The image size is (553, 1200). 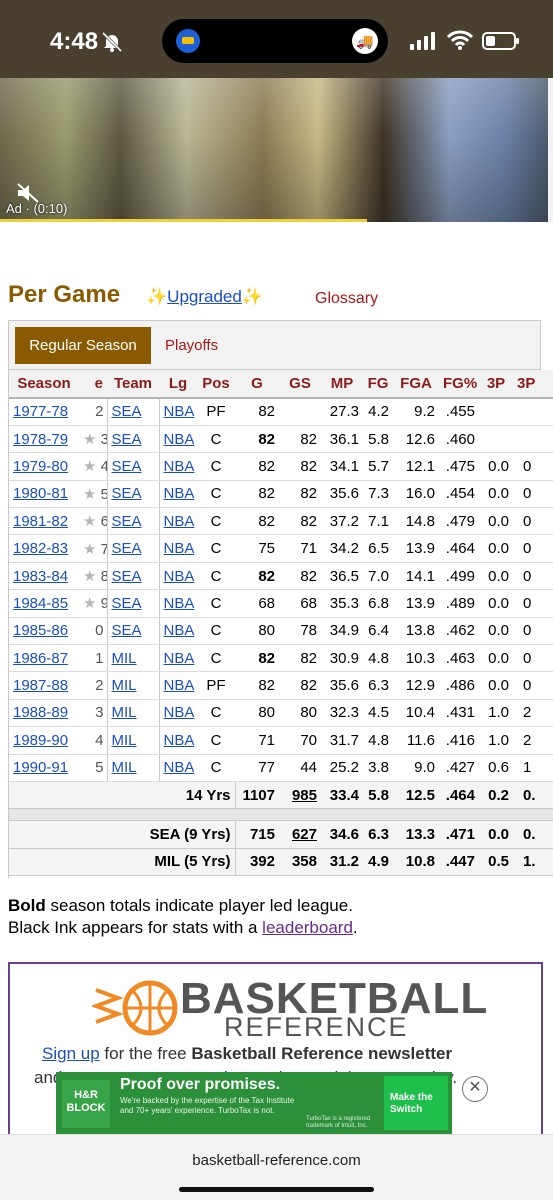 I want to click on season-cell: 1983-84, so click(x=44, y=576).